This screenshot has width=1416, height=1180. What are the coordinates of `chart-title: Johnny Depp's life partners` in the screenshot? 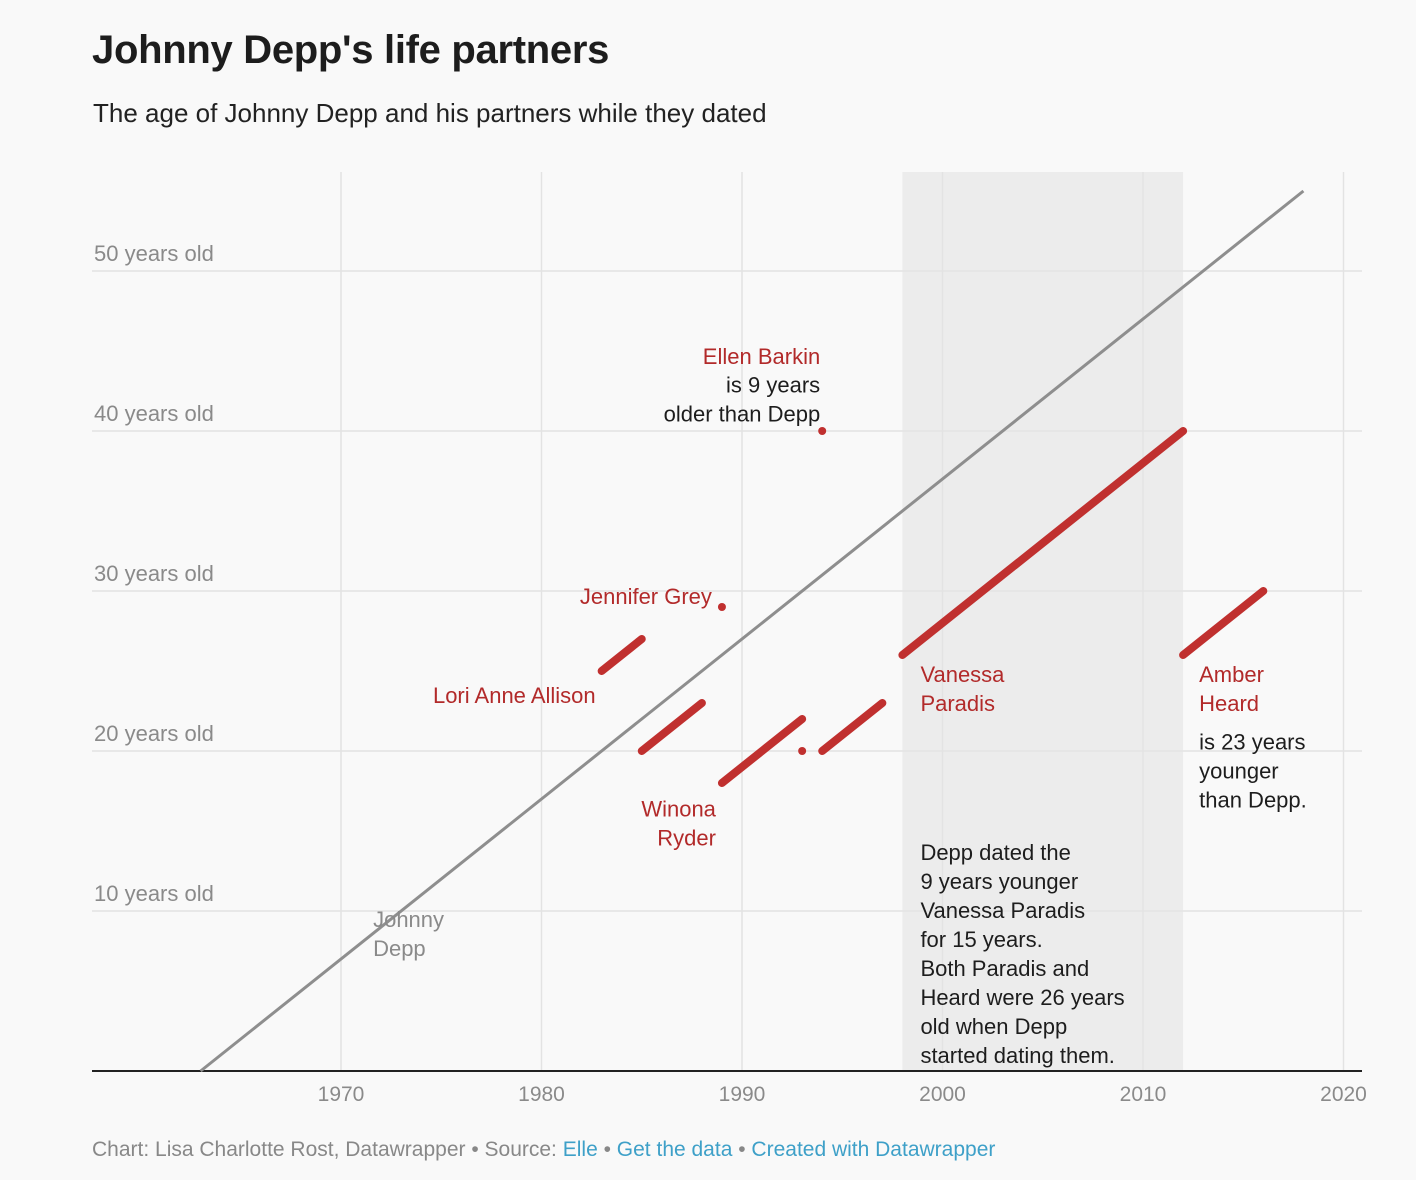 It's located at (351, 50).